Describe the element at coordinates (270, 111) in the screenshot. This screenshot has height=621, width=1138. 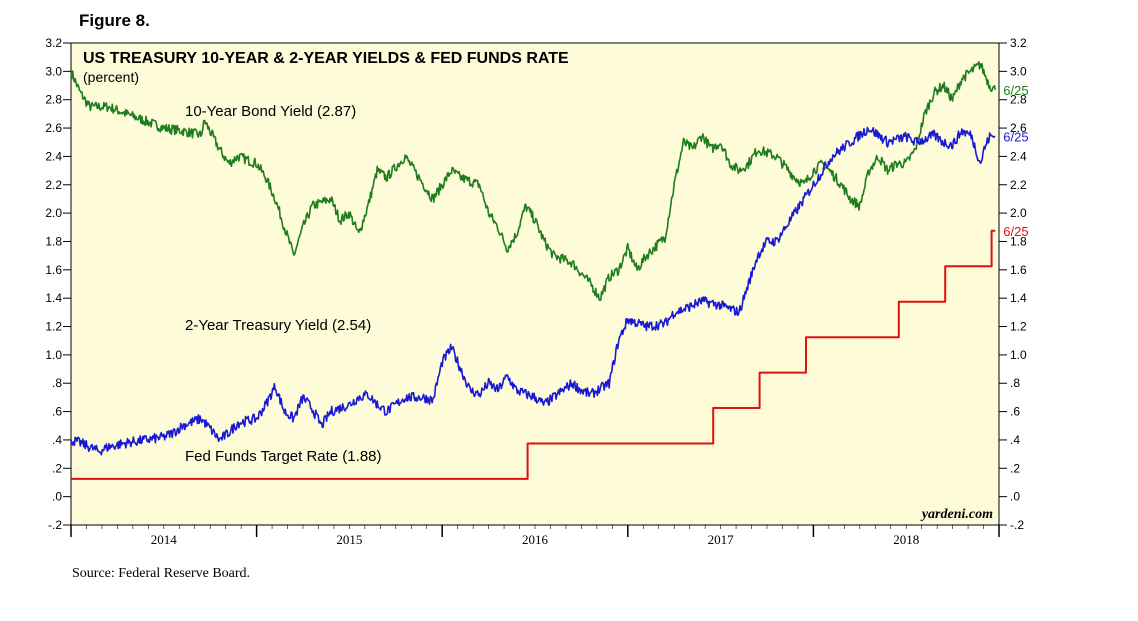
I see `series-label-0: 10-Year Bond Yield (2.87)` at that location.